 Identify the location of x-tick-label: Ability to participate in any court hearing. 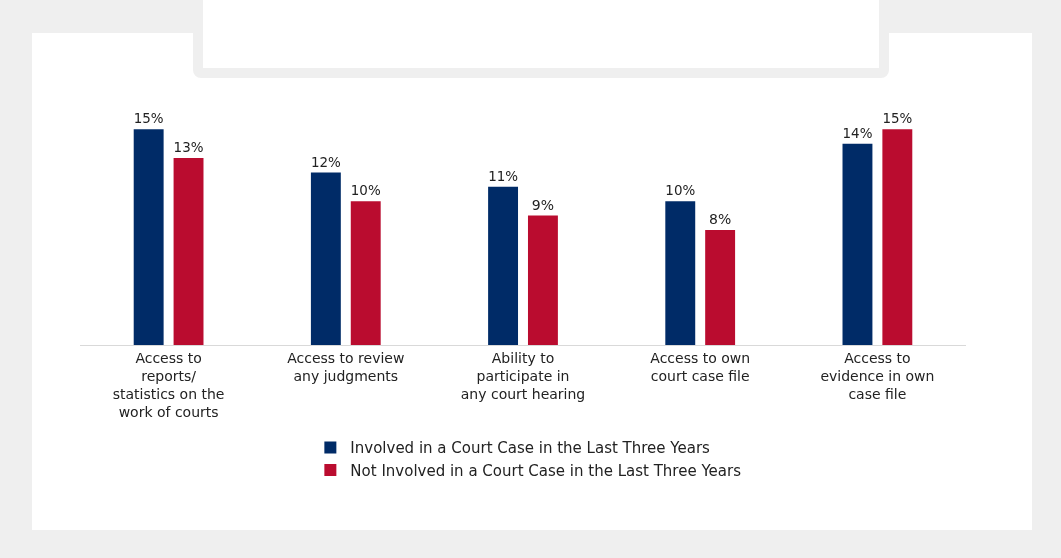
(523, 376).